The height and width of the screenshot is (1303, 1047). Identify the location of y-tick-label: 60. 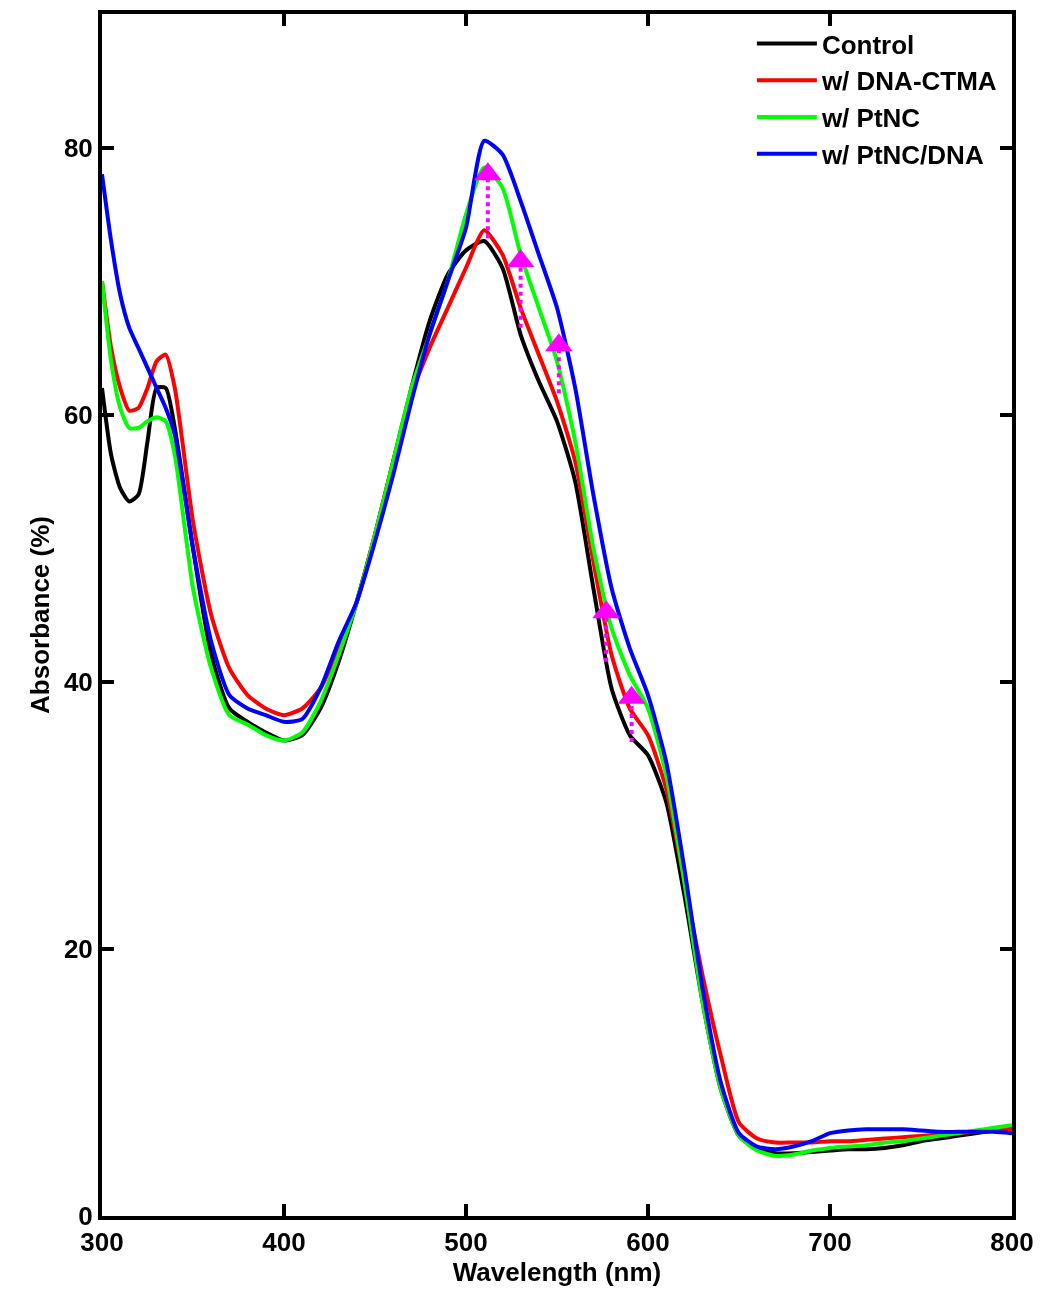
(78, 414).